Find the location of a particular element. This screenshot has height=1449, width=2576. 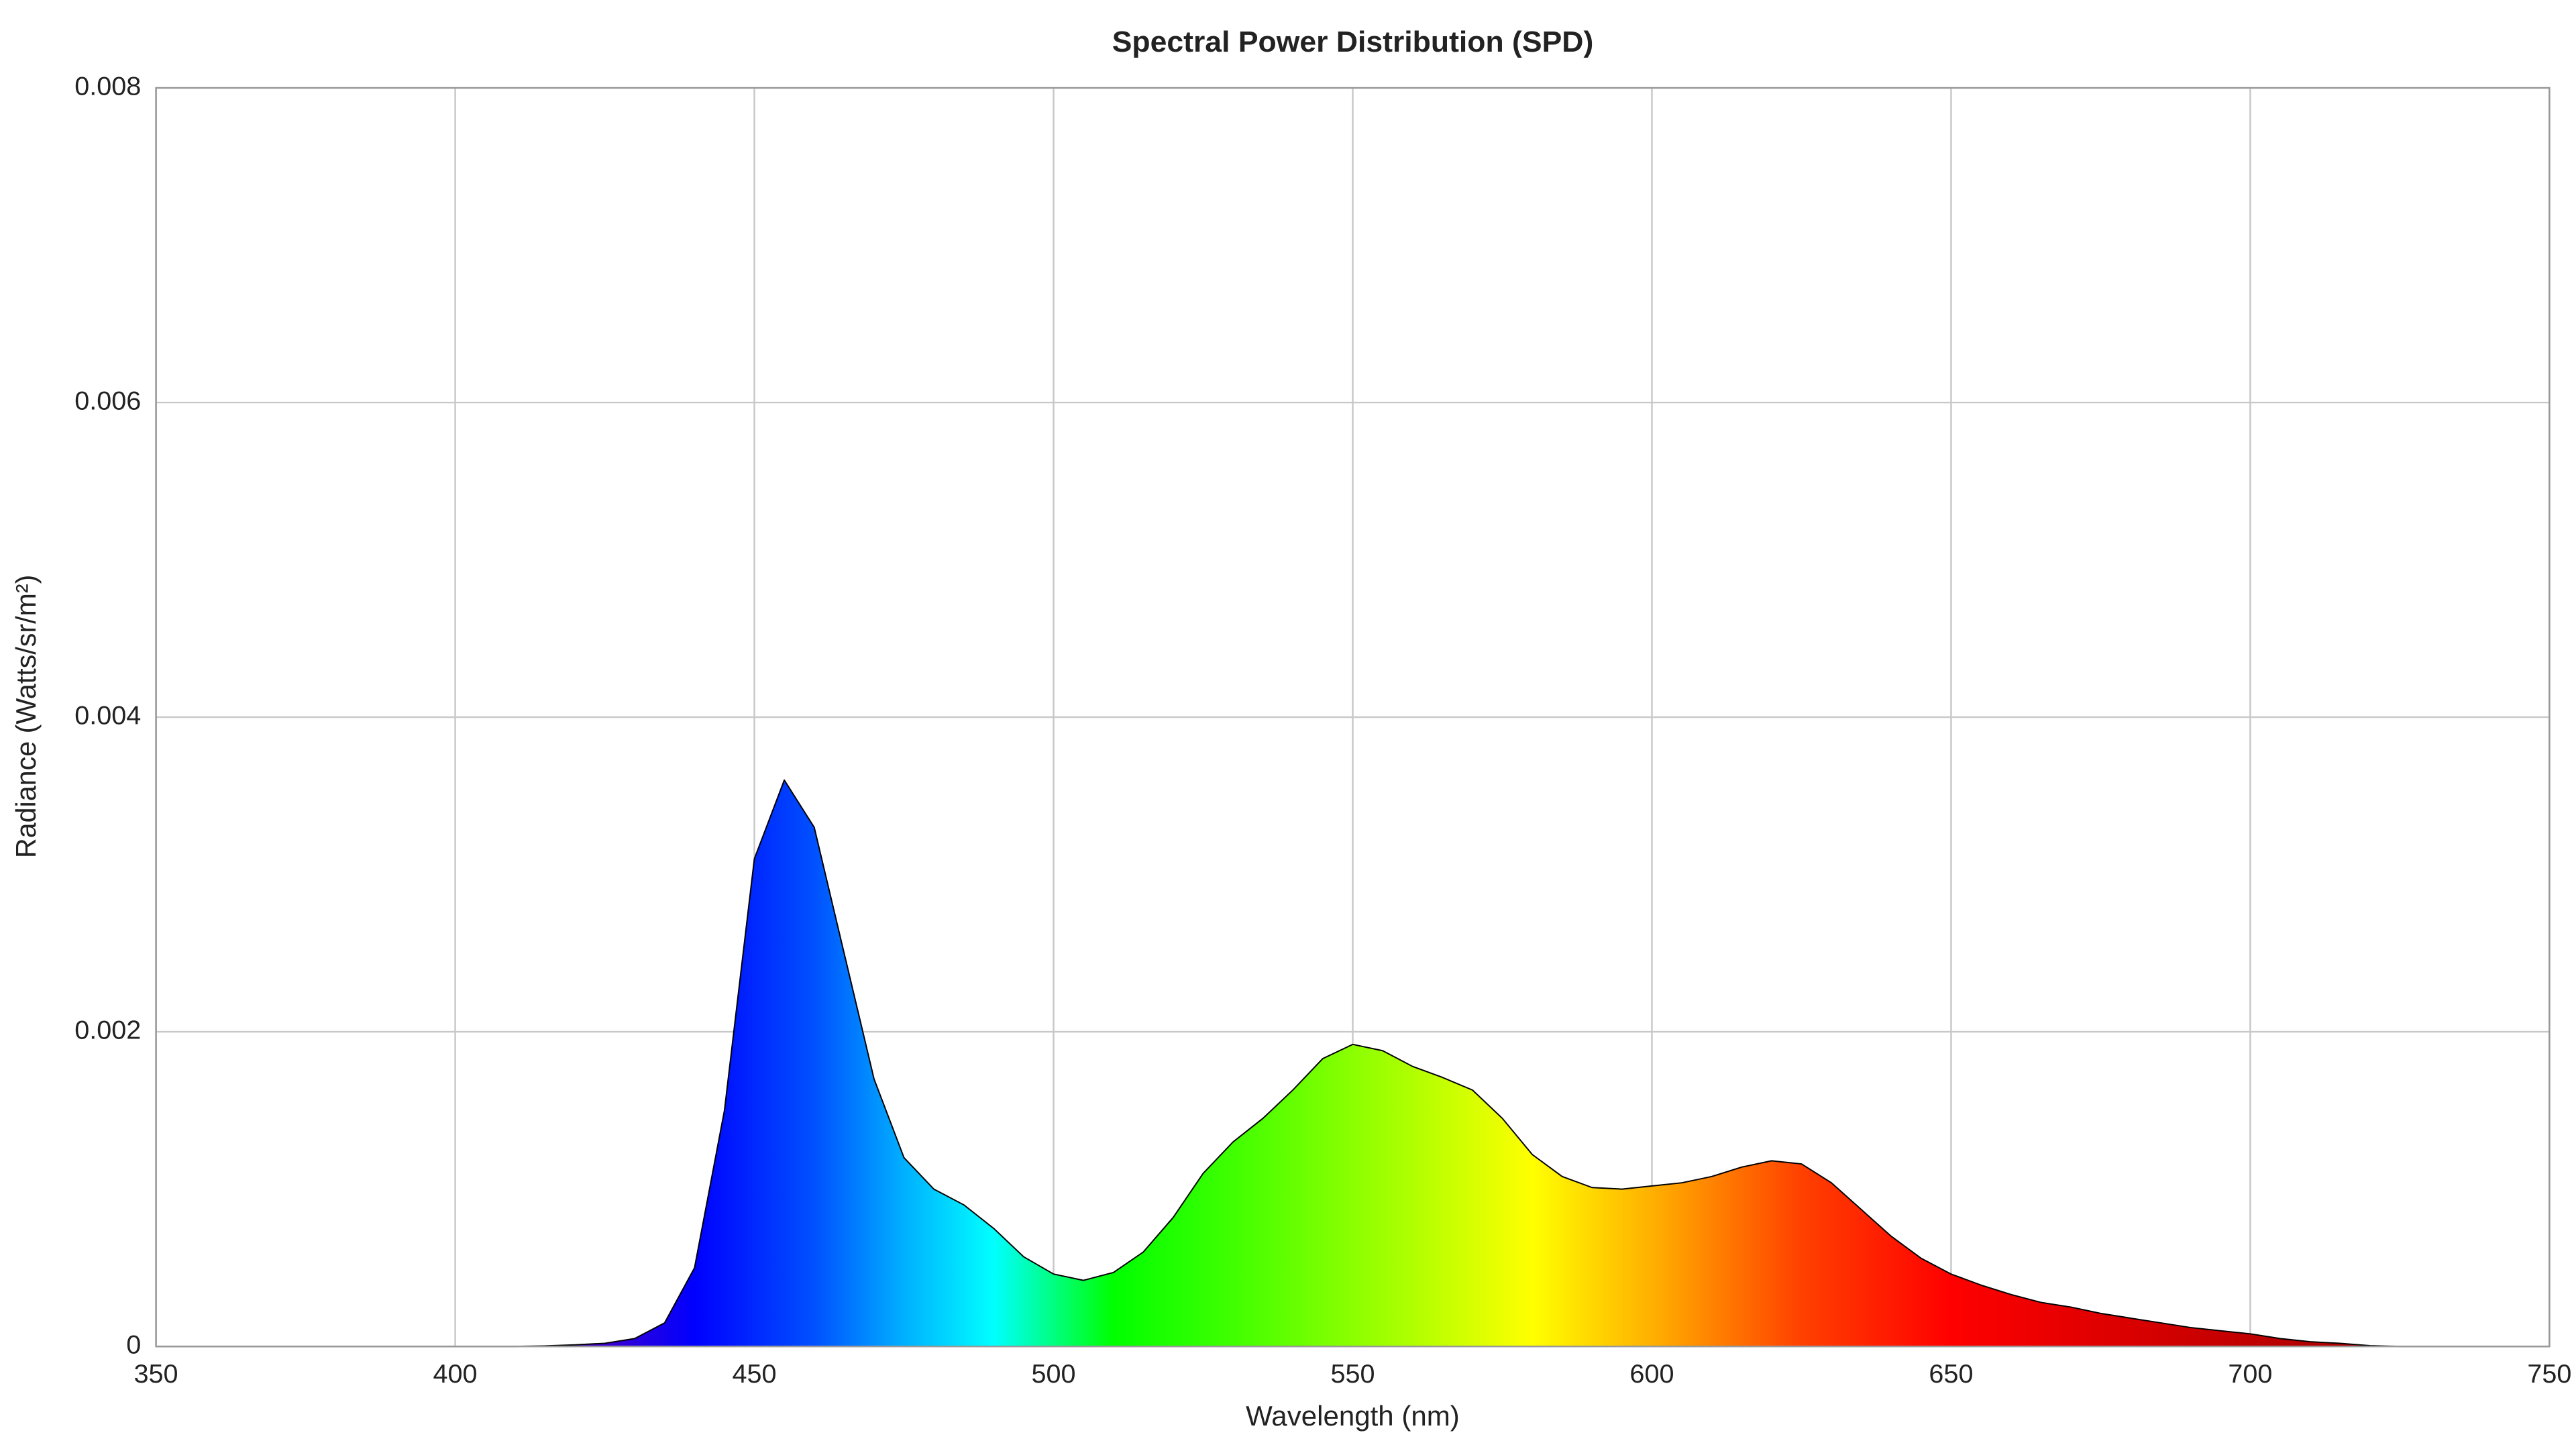

y-tick-label: 0.002 is located at coordinates (107, 1030).